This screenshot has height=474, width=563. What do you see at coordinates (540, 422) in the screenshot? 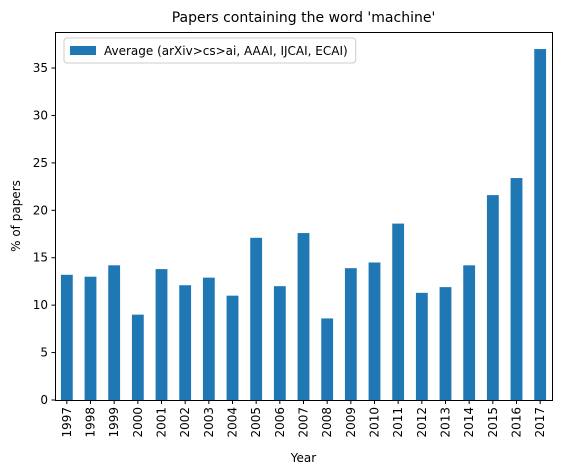
I see `x-tick-label: 2017` at bounding box center [540, 422].